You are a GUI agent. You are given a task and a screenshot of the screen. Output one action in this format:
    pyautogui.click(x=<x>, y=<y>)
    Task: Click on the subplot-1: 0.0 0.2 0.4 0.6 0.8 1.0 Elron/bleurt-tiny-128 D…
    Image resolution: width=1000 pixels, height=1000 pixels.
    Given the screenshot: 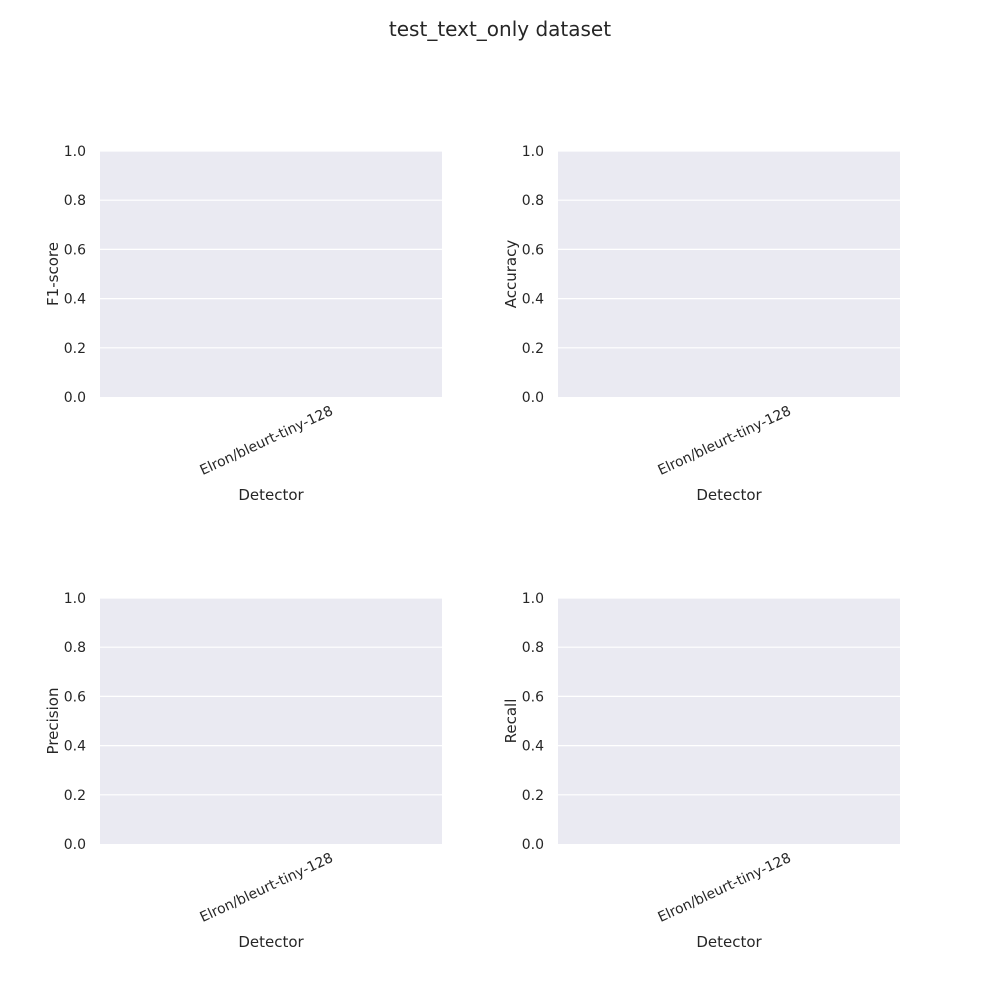 What is the action you would take?
    pyautogui.click(x=243, y=324)
    